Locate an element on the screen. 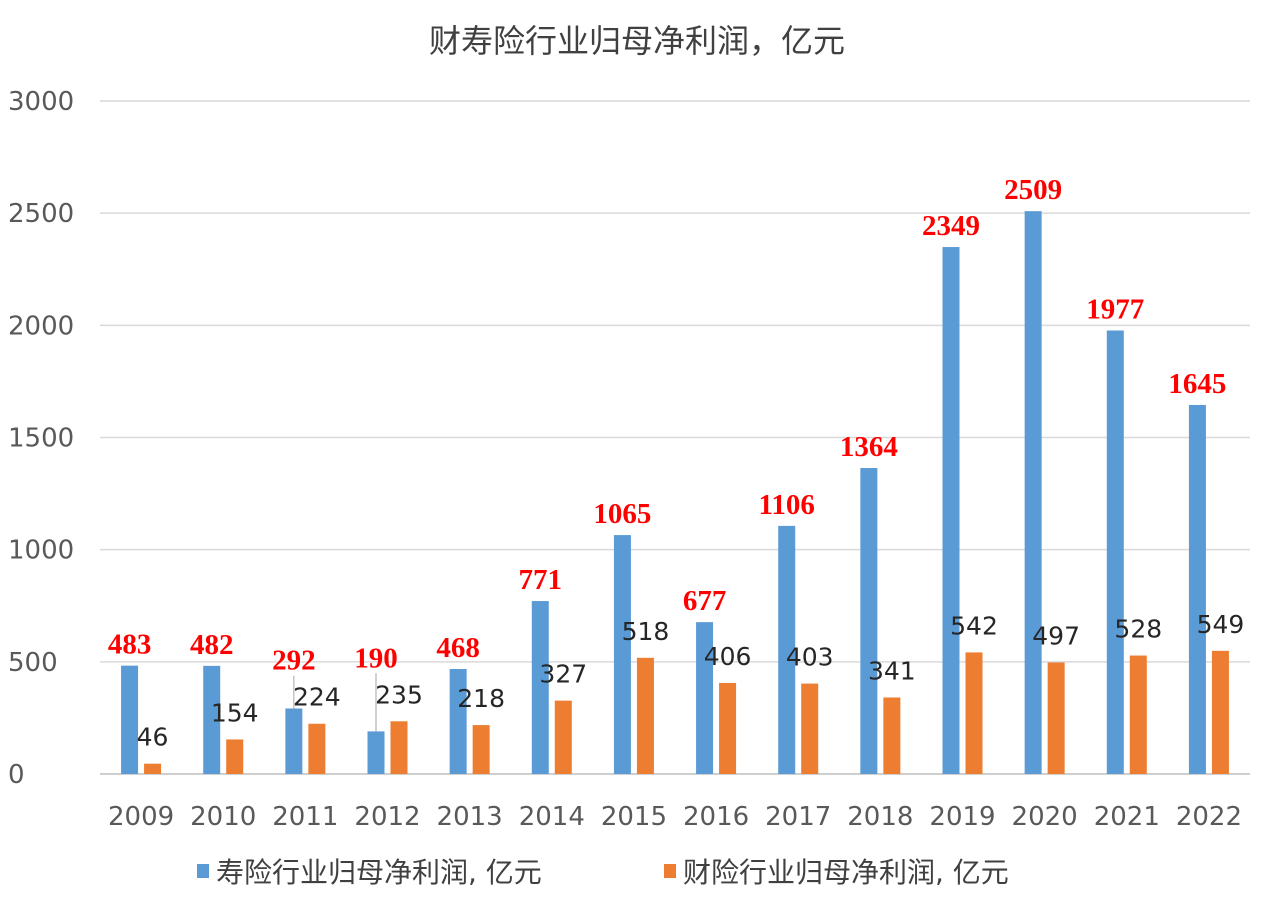 The image size is (1274, 920). legend-label-property: 财险行业归母净利润, 亿元 is located at coordinates (846, 872).